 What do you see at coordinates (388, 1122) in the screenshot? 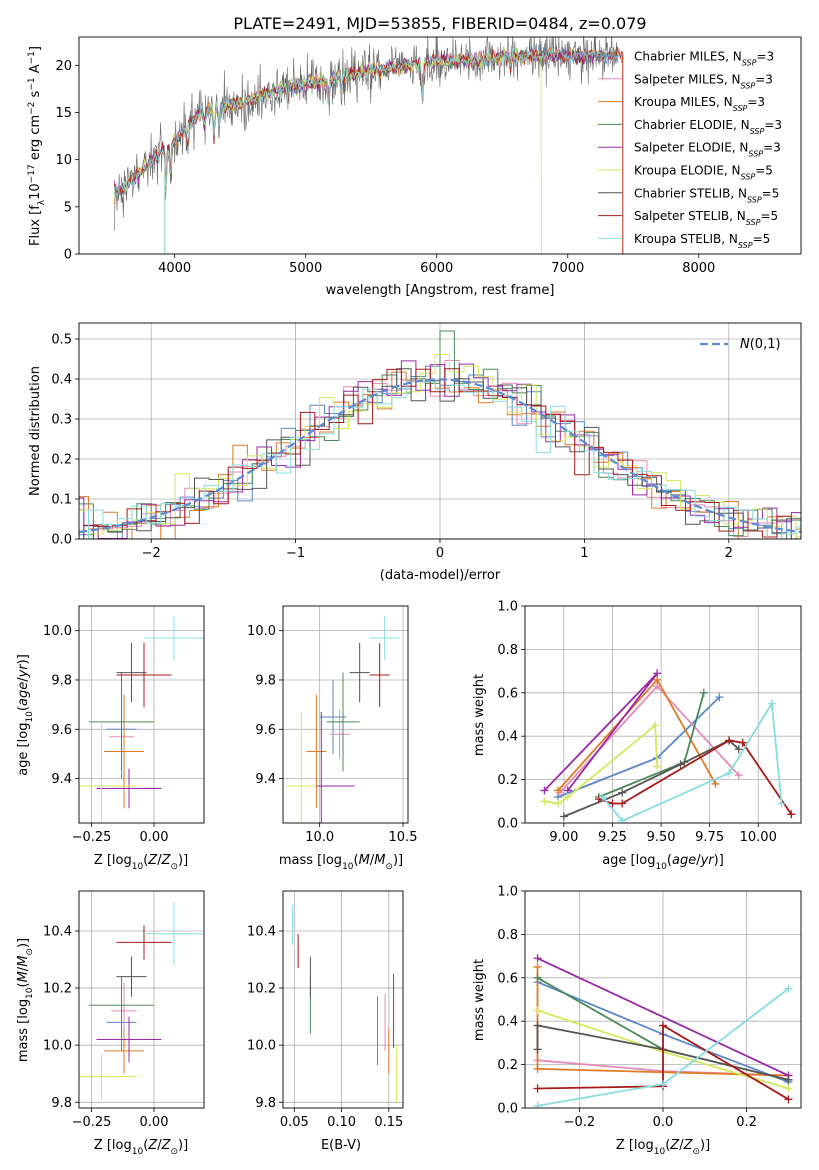
I see `x-tick-label: 0.15` at bounding box center [388, 1122].